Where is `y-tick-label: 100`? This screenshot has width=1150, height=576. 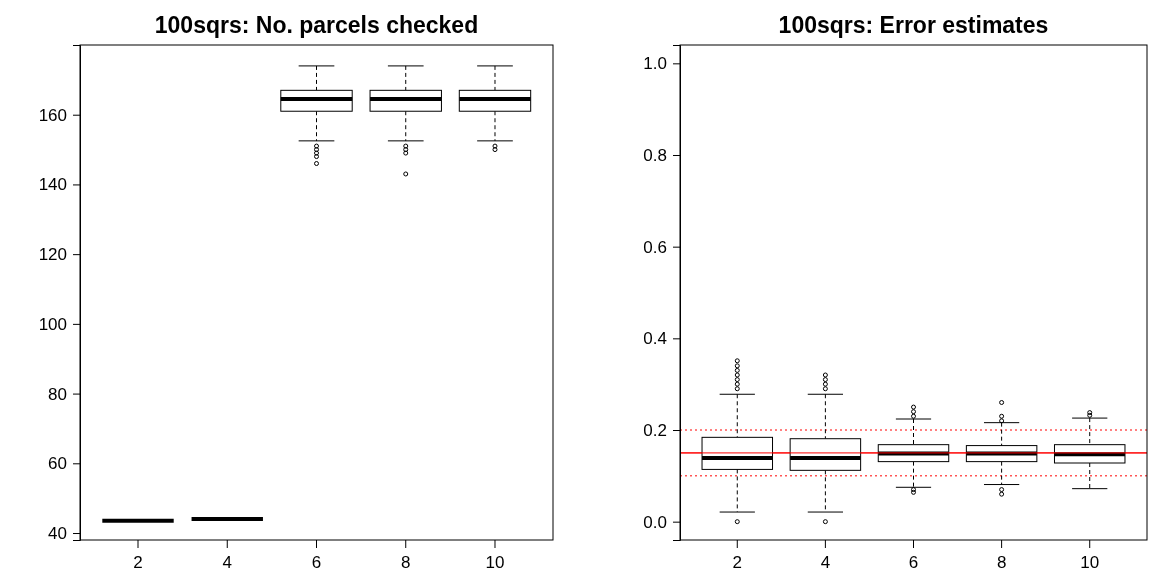
y-tick-label: 100 is located at coordinates (52, 324).